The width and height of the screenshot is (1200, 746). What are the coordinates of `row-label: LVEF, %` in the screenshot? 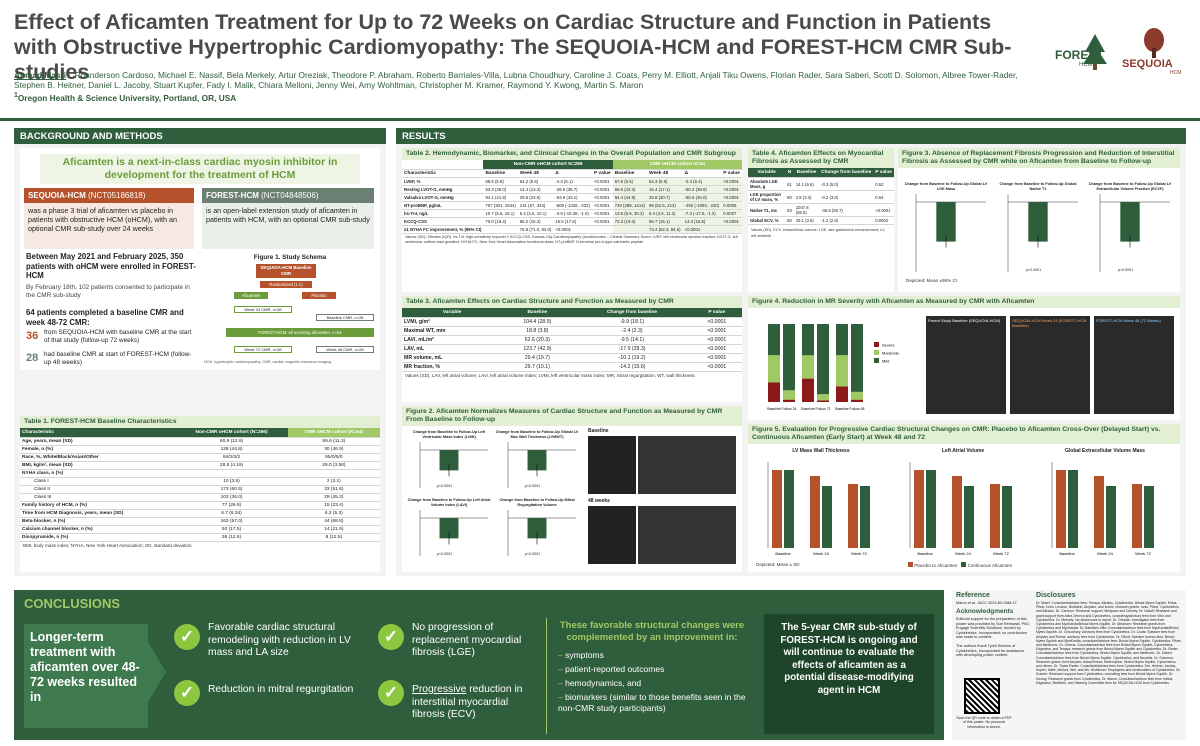 It's located at (443, 181).